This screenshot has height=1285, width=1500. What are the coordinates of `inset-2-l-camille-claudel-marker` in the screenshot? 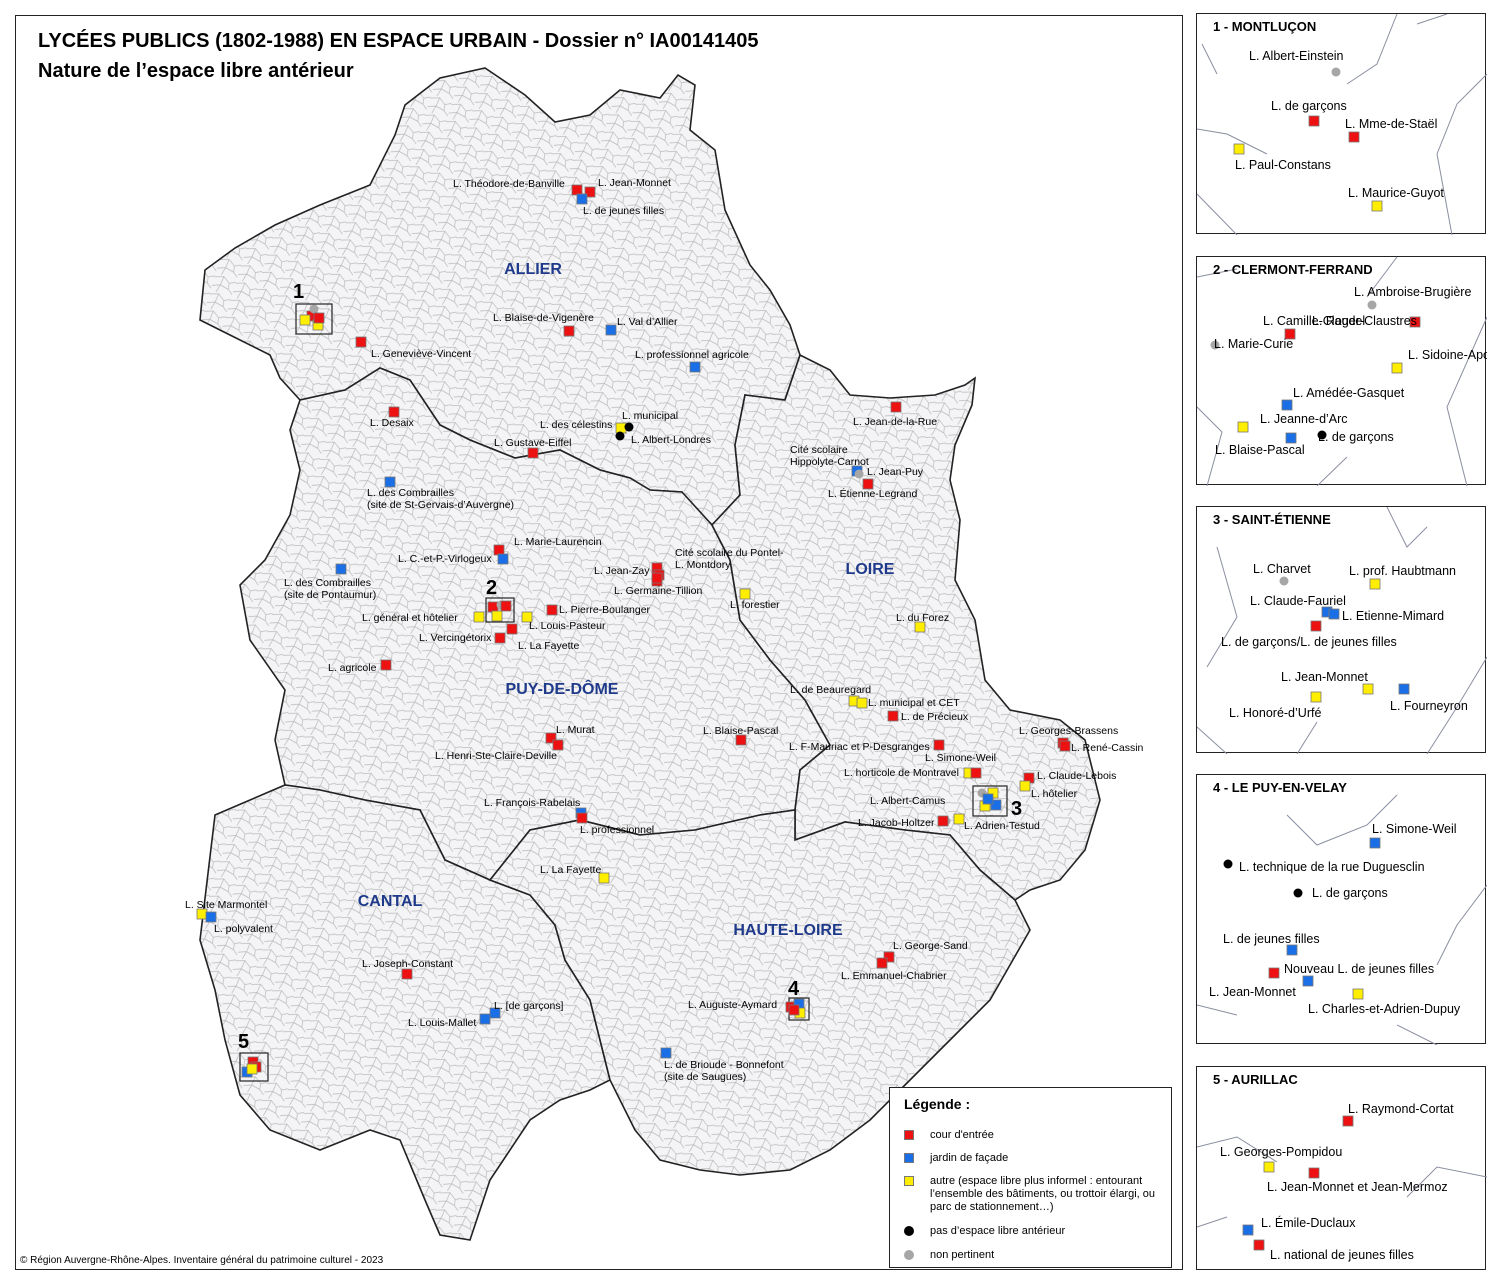 It's located at (1290, 334).